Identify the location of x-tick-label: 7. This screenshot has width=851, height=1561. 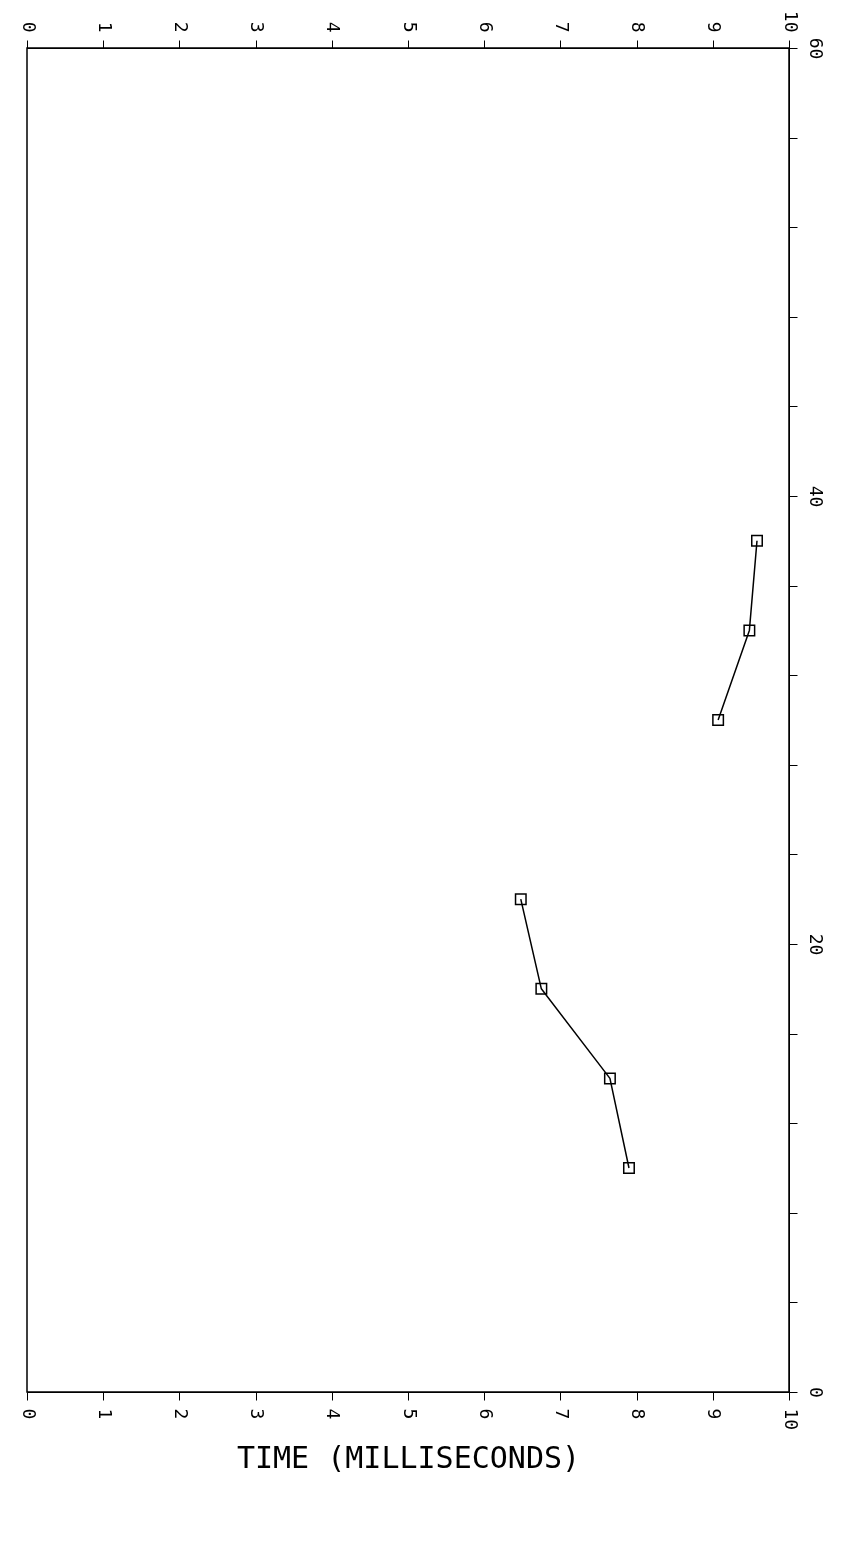
(562, 1414).